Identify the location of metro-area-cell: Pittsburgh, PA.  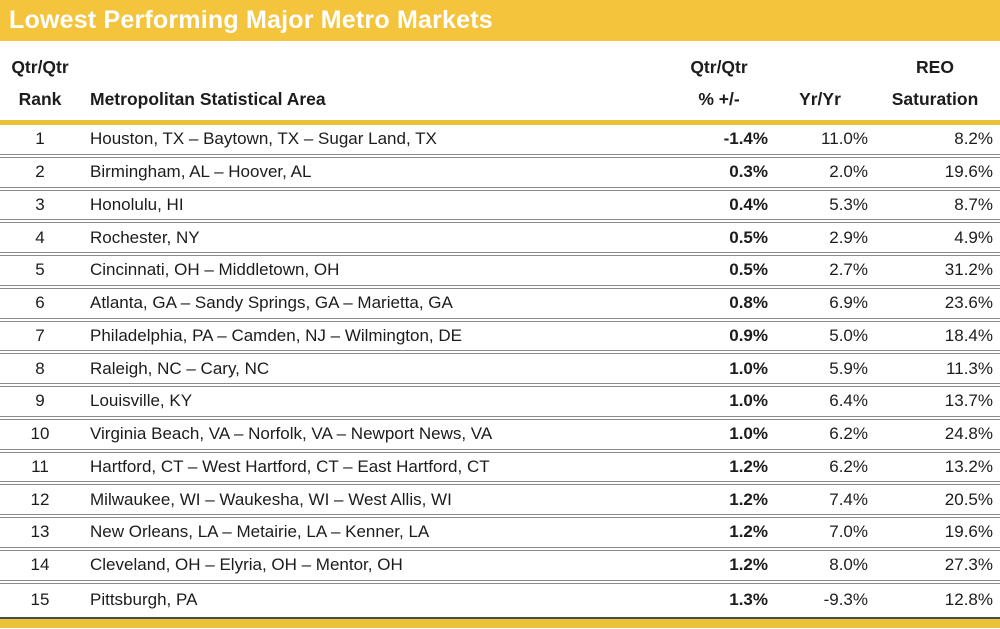
(144, 599).